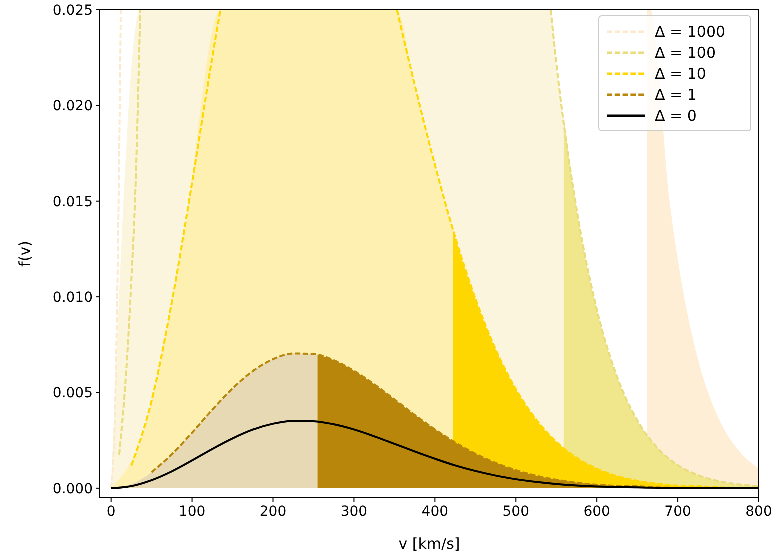  I want to click on x-tick-label: 700, so click(678, 512).